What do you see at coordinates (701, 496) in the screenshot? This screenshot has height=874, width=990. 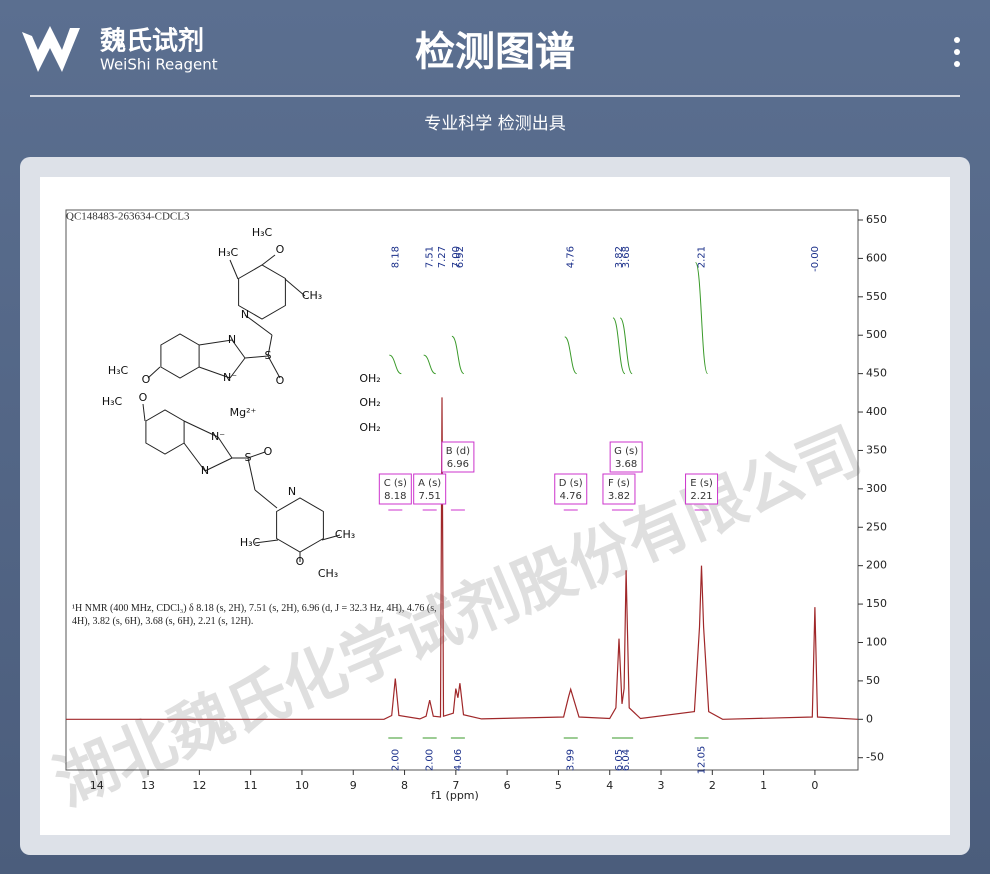 I see `multiplet-shift: 2.21` at bounding box center [701, 496].